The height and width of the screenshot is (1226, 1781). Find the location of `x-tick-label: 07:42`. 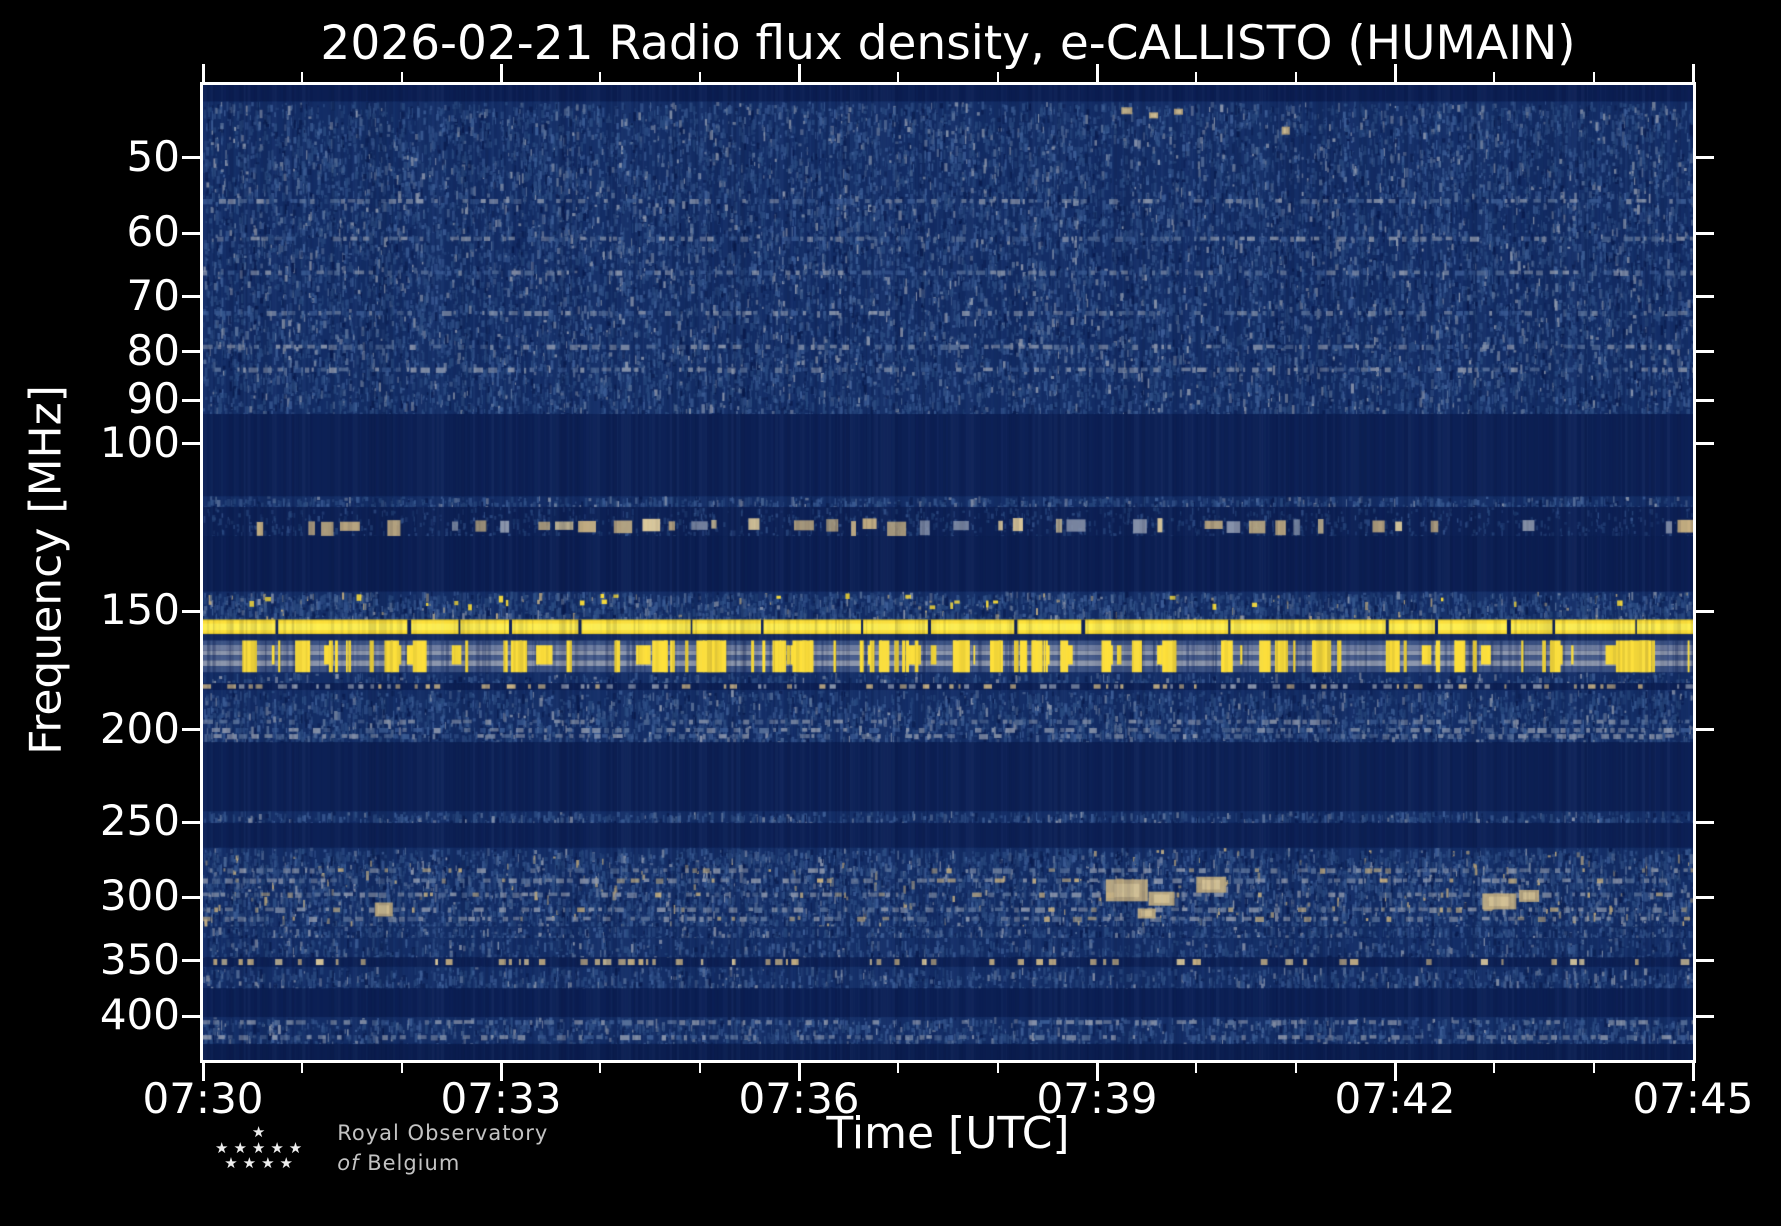

x-tick-label: 07:42 is located at coordinates (1395, 1098).